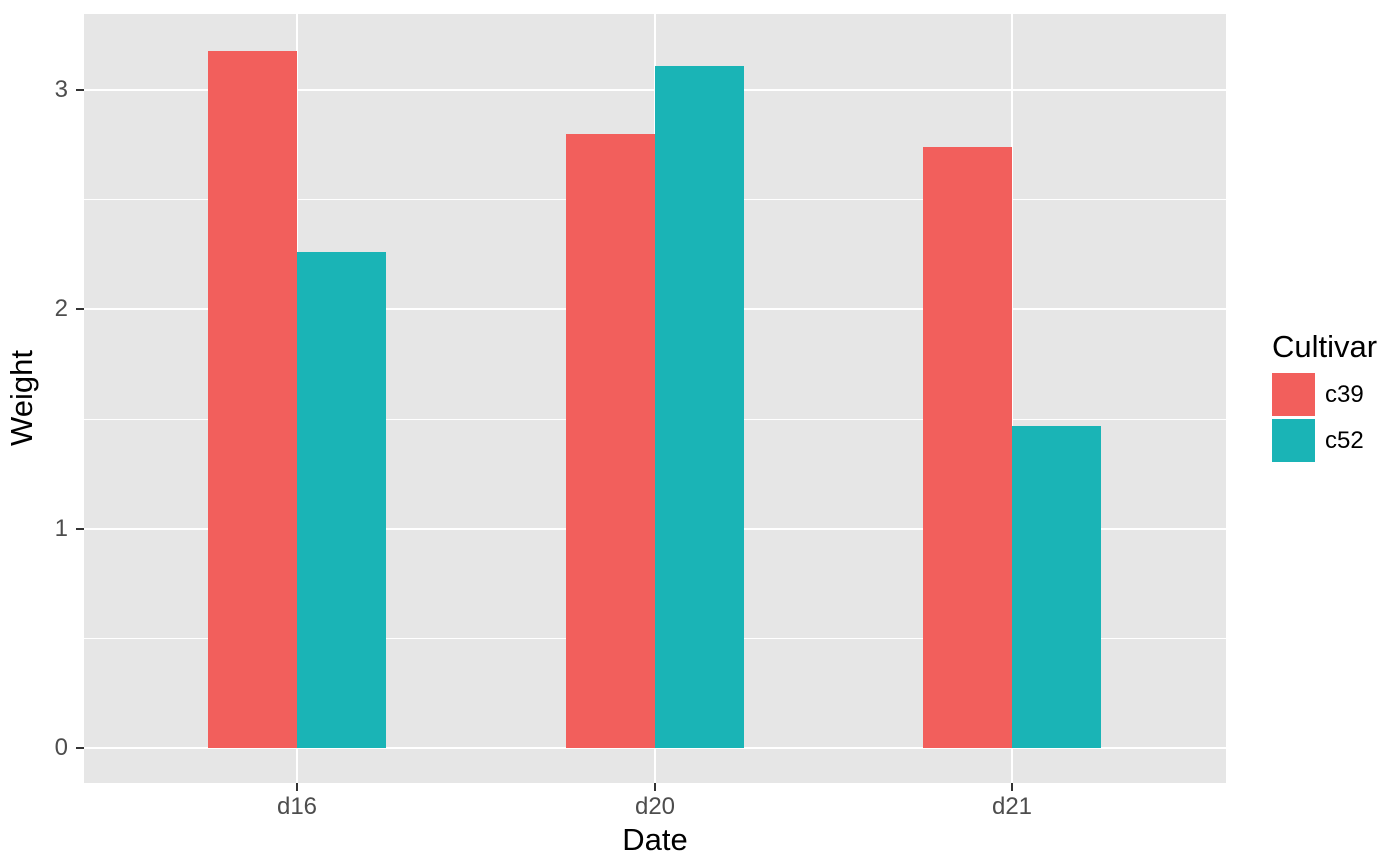 The height and width of the screenshot is (865, 1400). Describe the element at coordinates (1012, 806) in the screenshot. I see `x-tick-label-d21: d21` at that location.